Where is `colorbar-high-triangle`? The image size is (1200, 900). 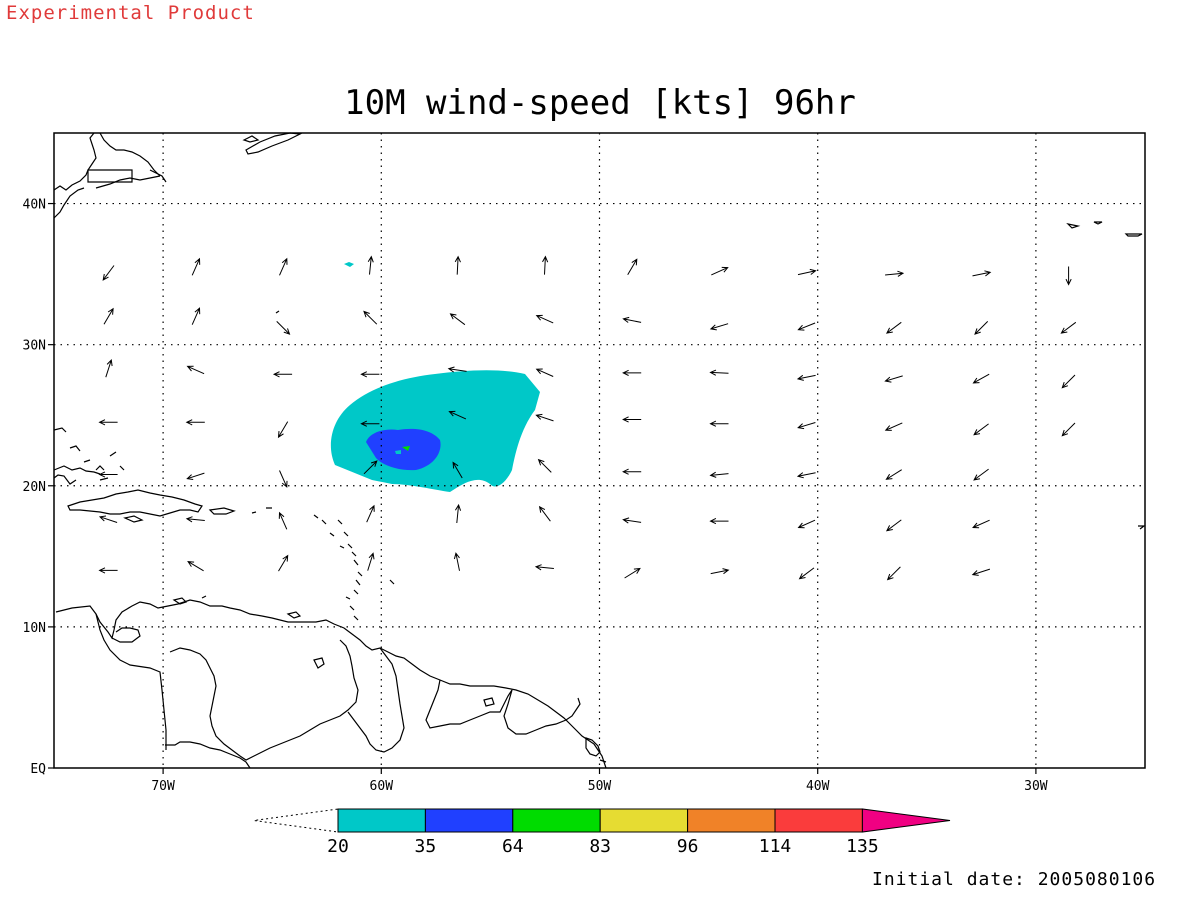
colorbar-high-triangle is located at coordinates (906, 820).